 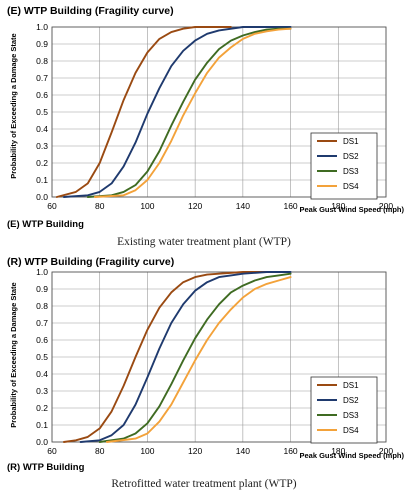 I want to click on chart-title: (R) WTP Building (Fragility curve), so click(x=90, y=262).